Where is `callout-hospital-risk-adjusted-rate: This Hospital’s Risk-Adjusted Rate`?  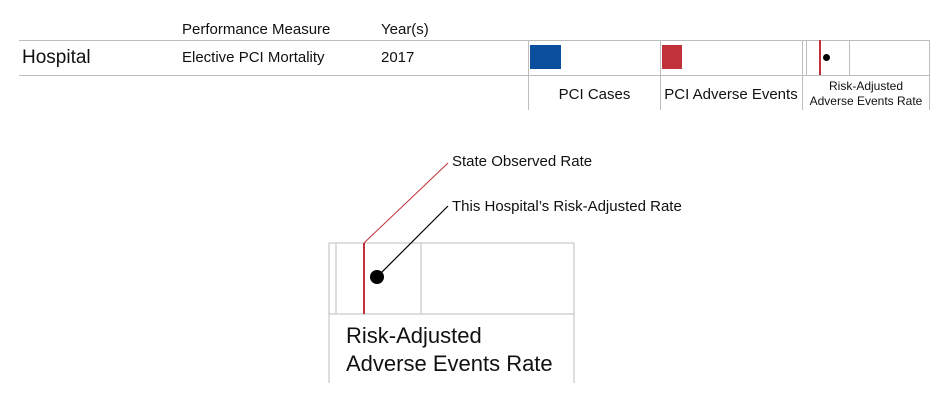
callout-hospital-risk-adjusted-rate: This Hospital’s Risk-Adjusted Rate is located at coordinates (567, 206).